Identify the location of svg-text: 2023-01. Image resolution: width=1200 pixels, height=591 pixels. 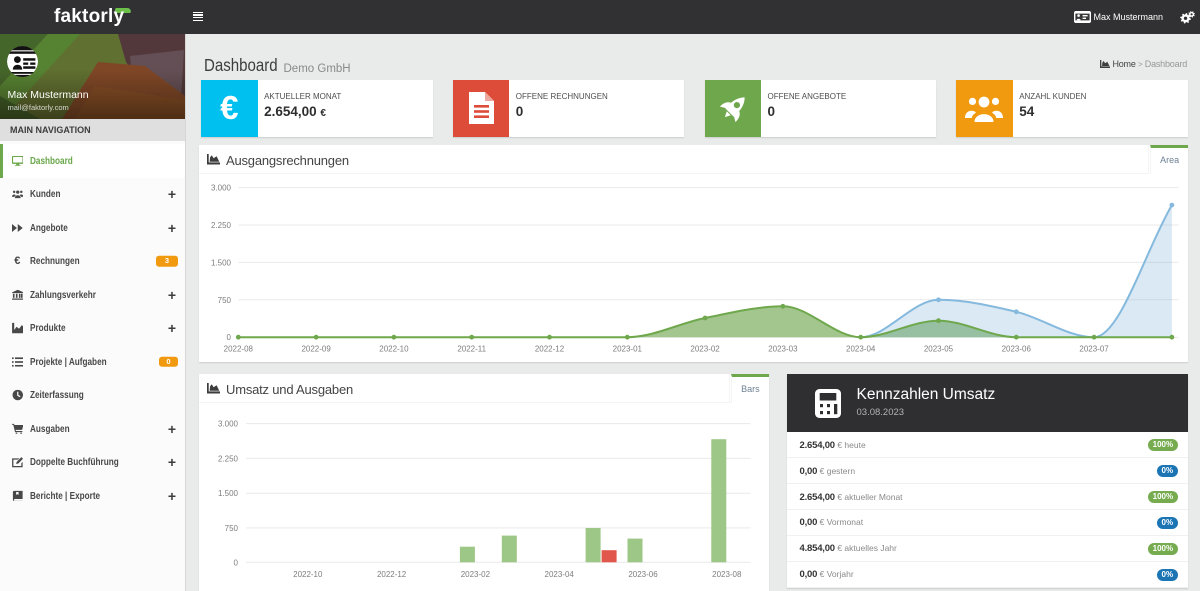
(627, 349).